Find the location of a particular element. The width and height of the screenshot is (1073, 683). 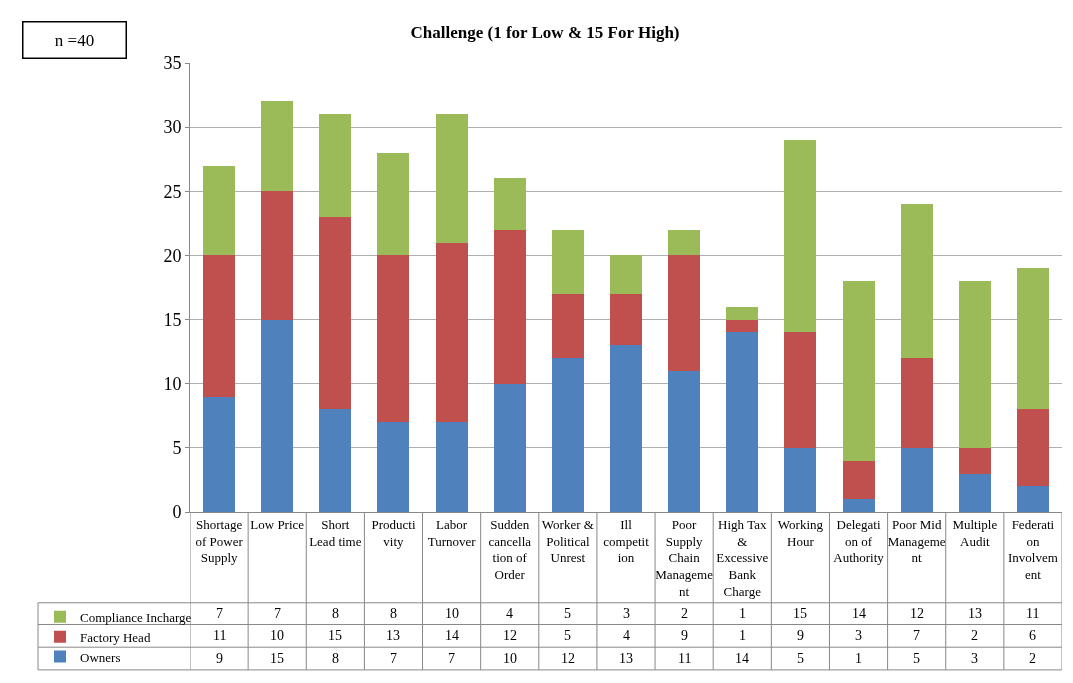

x-tick-label: Shortage of Power Supply is located at coordinates (219, 541).